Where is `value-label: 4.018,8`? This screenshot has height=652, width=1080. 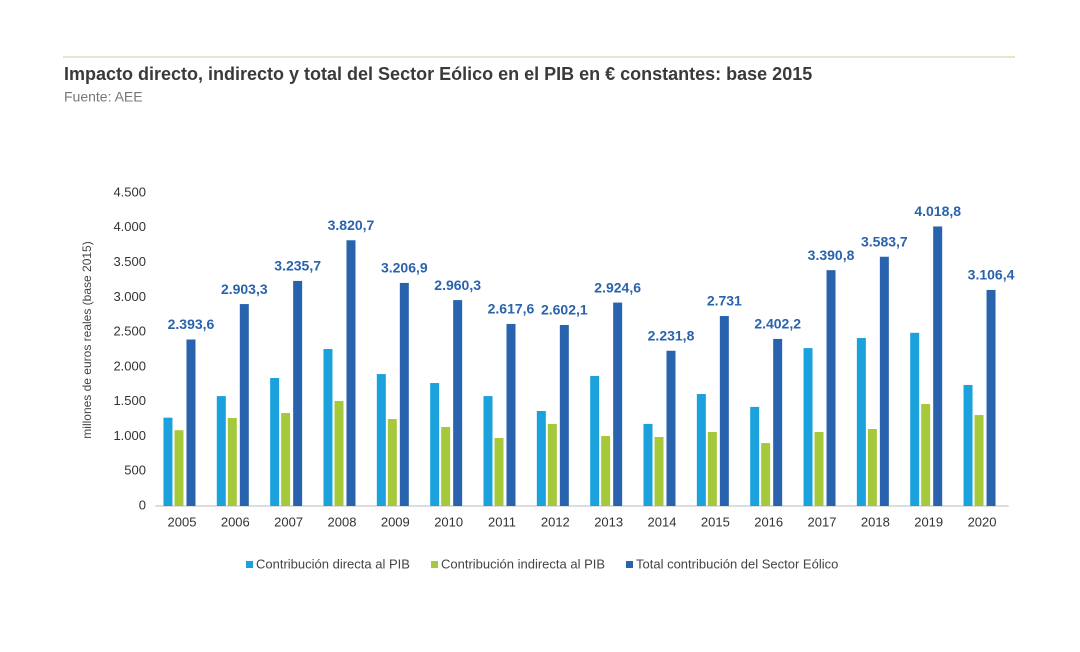
value-label: 4.018,8 is located at coordinates (937, 211).